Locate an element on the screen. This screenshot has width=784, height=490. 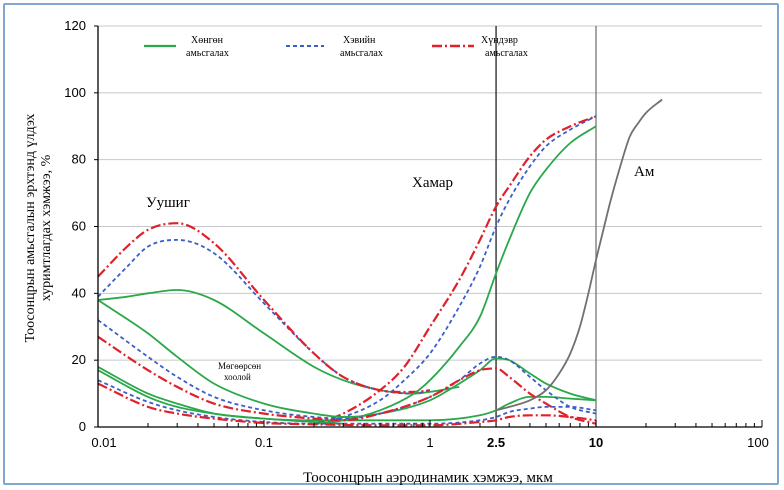
legend-label-light-2: амьсгалах is located at coordinates (207, 53).